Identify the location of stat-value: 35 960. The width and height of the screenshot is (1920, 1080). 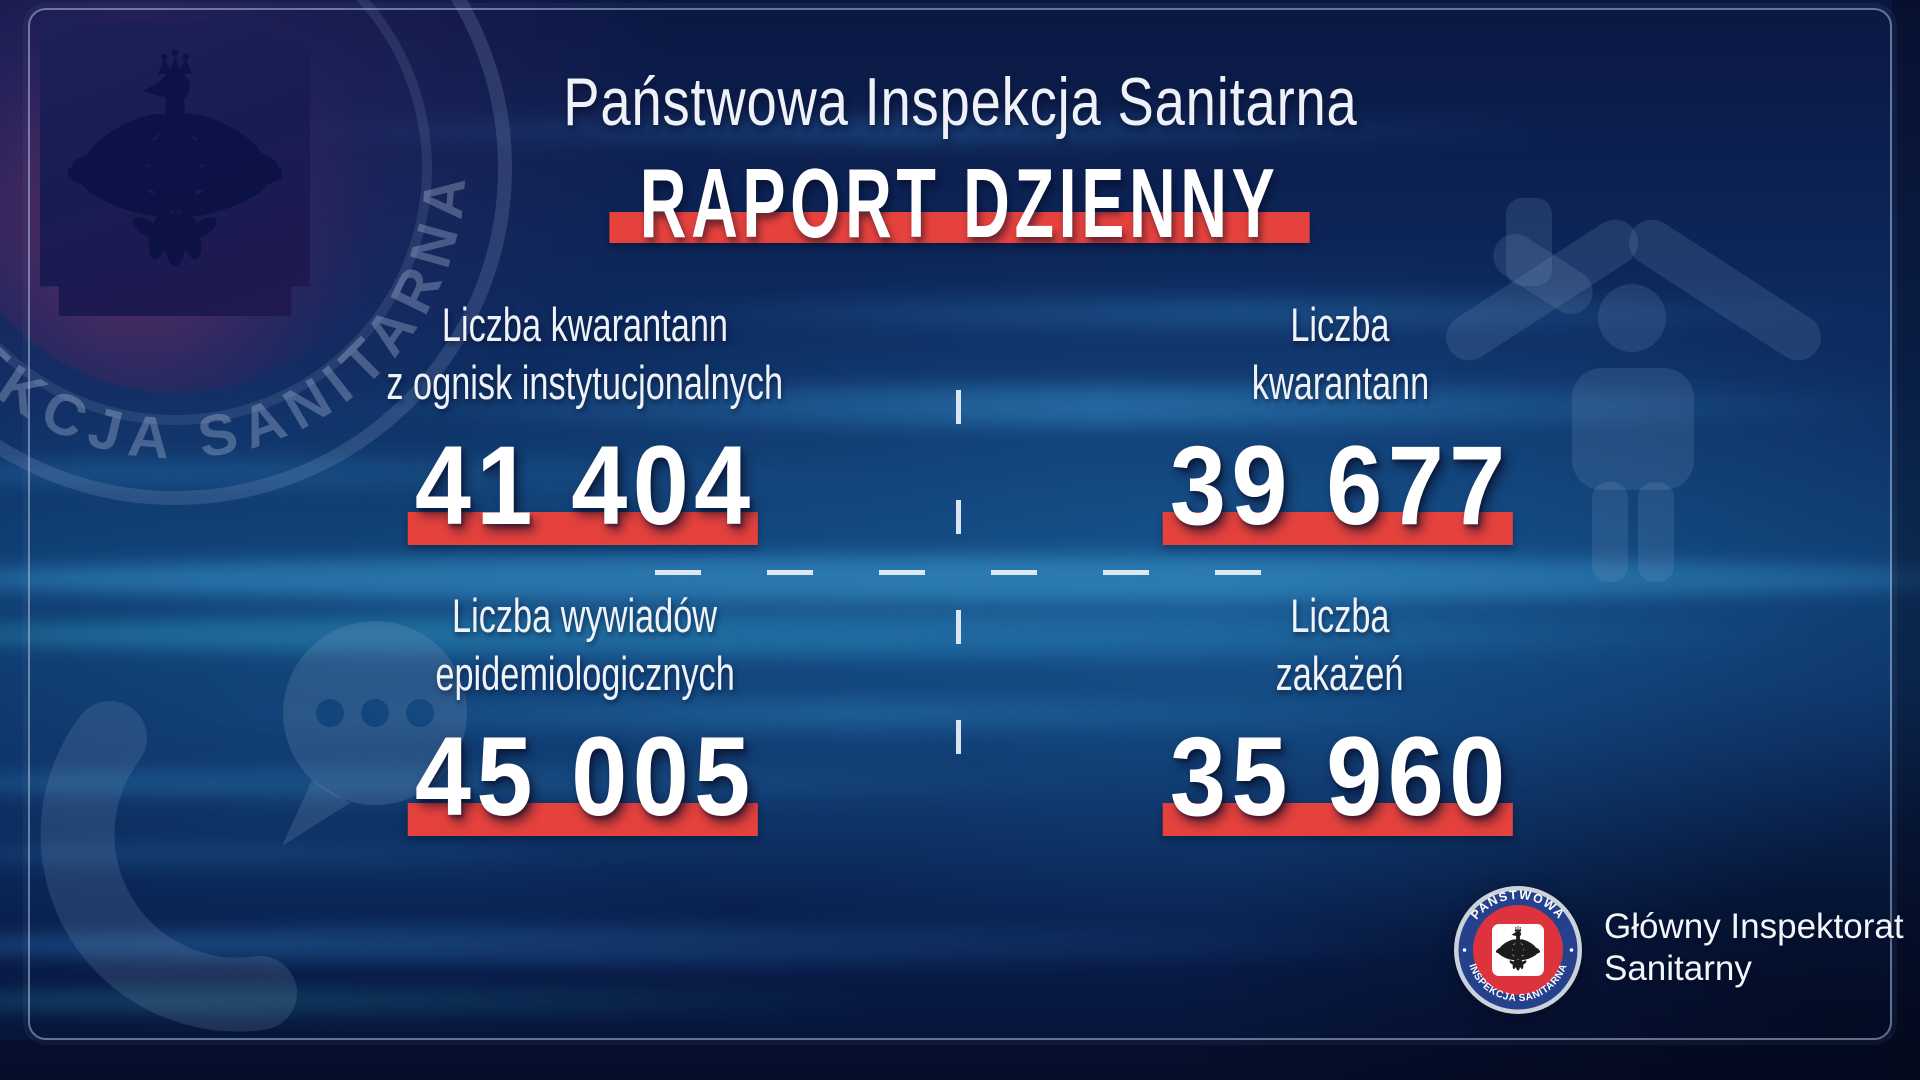
(1340, 776).